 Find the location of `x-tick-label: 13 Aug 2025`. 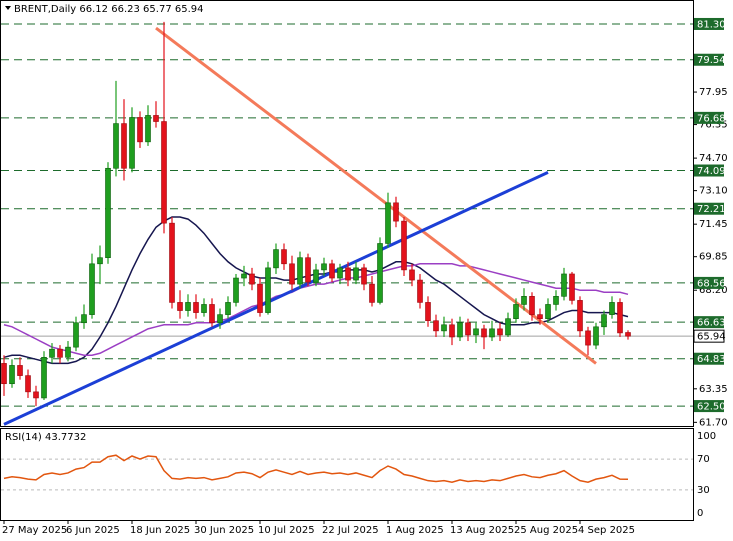

x-tick-label: 13 Aug 2025 is located at coordinates (482, 530).